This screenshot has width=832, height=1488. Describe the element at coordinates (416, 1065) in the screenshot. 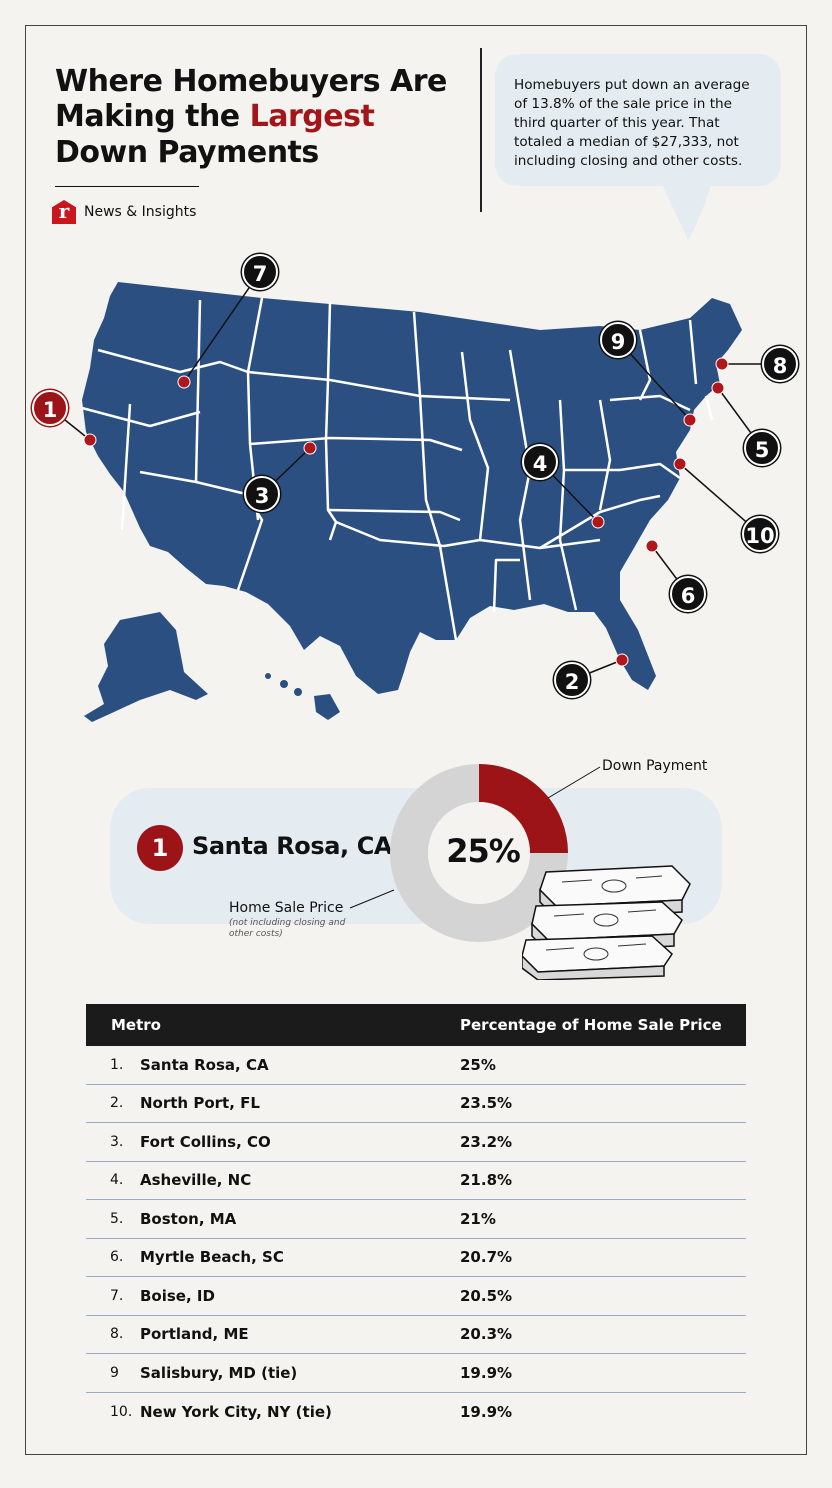

I see `table-row: 1. Santa Rosa, CA 25%` at that location.